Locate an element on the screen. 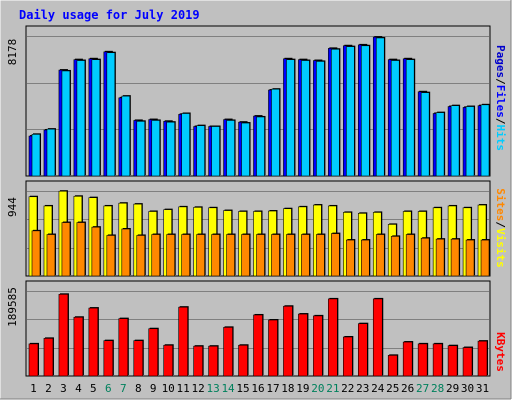  x-tick-label: 6 is located at coordinates (108, 388).